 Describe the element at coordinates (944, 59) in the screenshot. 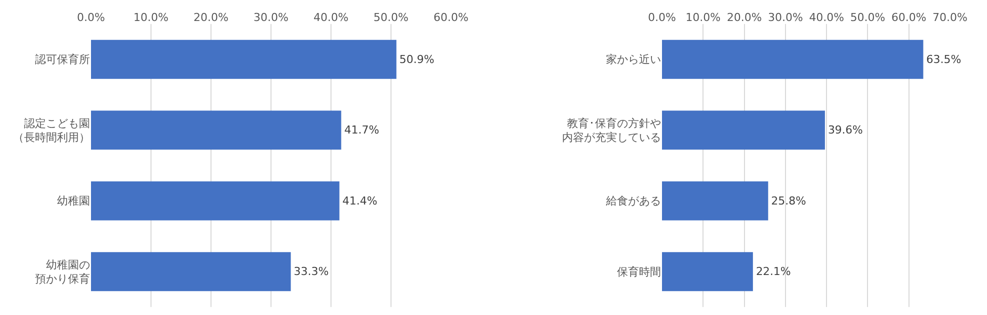

I see `data-label: 63.5%` at that location.